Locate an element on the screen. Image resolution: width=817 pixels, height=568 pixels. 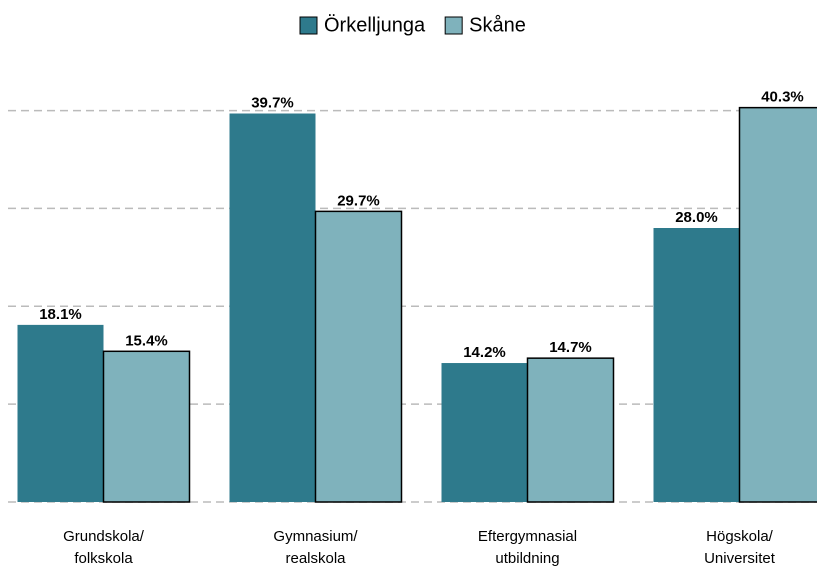
value-label: 14.7% is located at coordinates (570, 347).